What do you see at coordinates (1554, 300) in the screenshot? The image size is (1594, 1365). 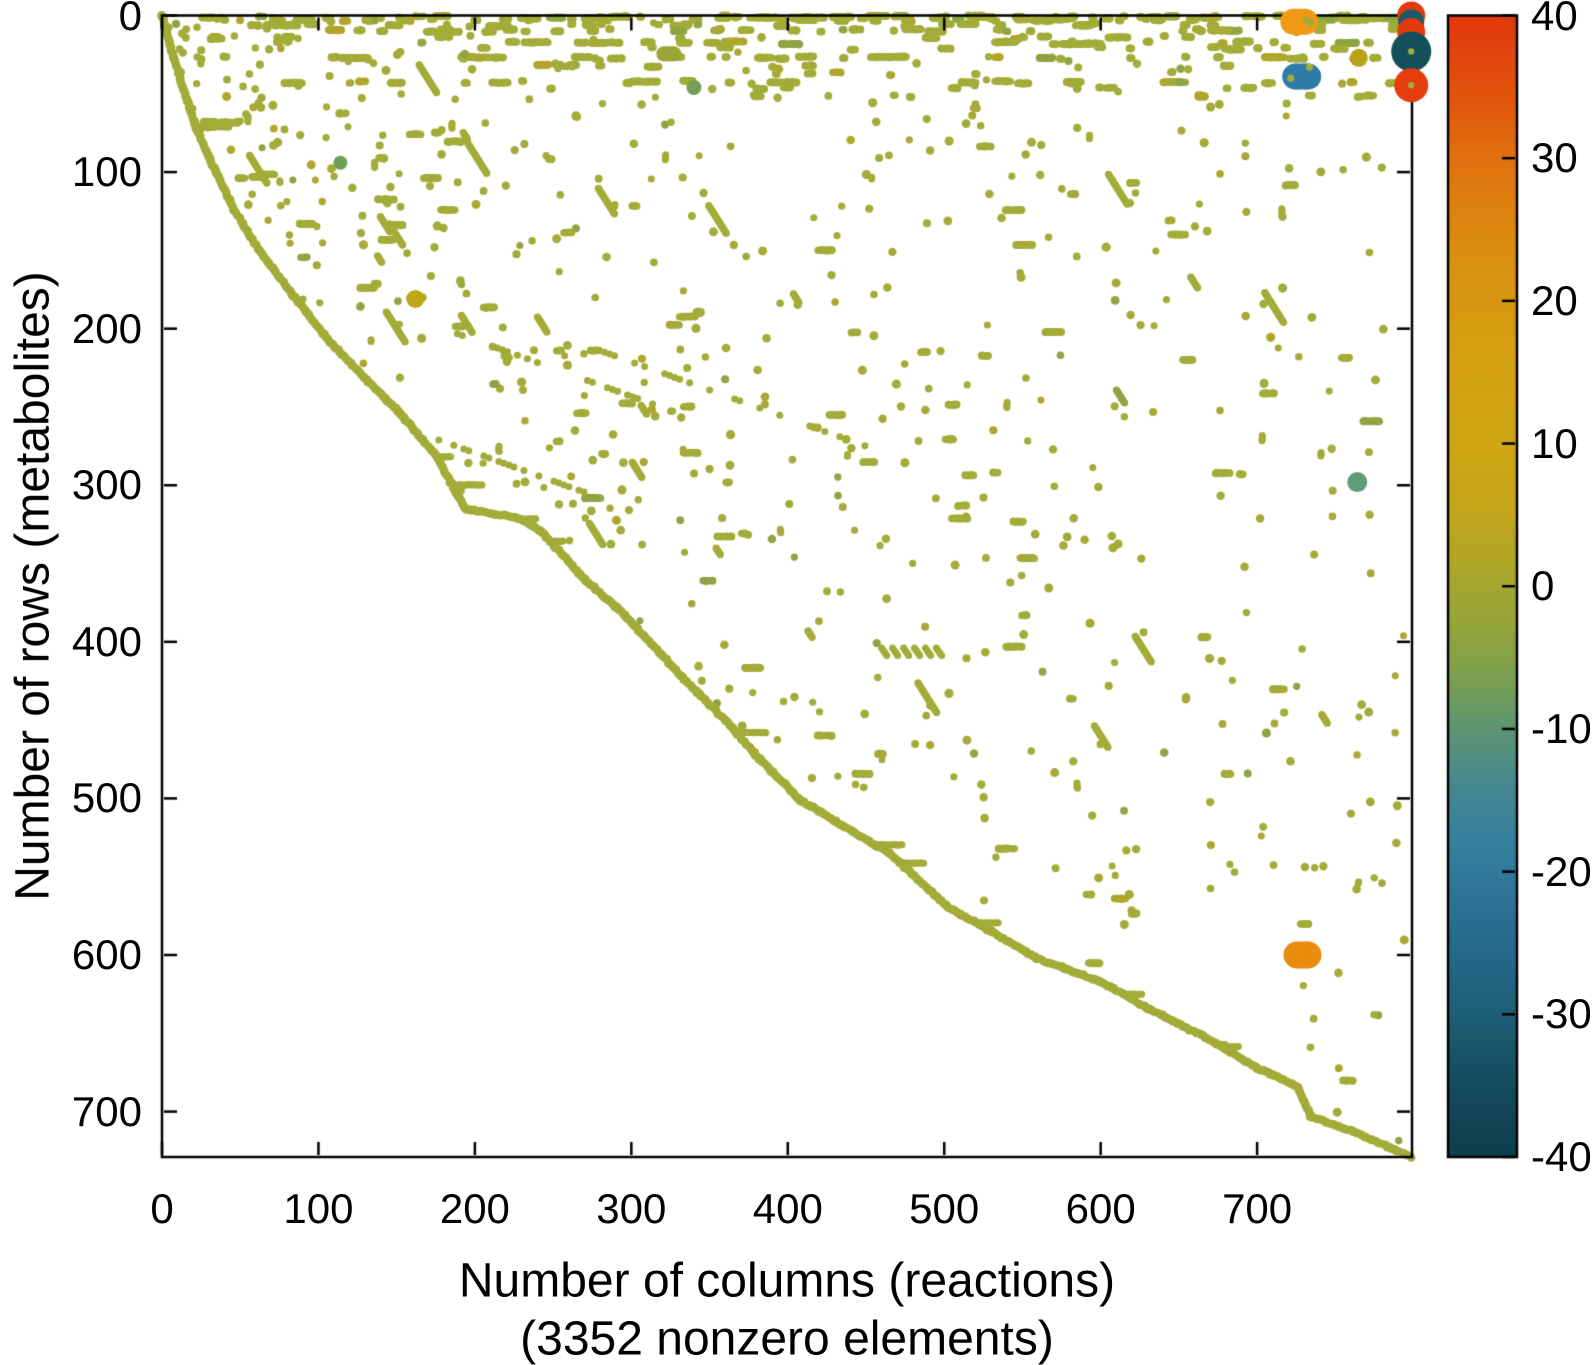 I see `colorbar-tick-label-20: 20` at bounding box center [1554, 300].